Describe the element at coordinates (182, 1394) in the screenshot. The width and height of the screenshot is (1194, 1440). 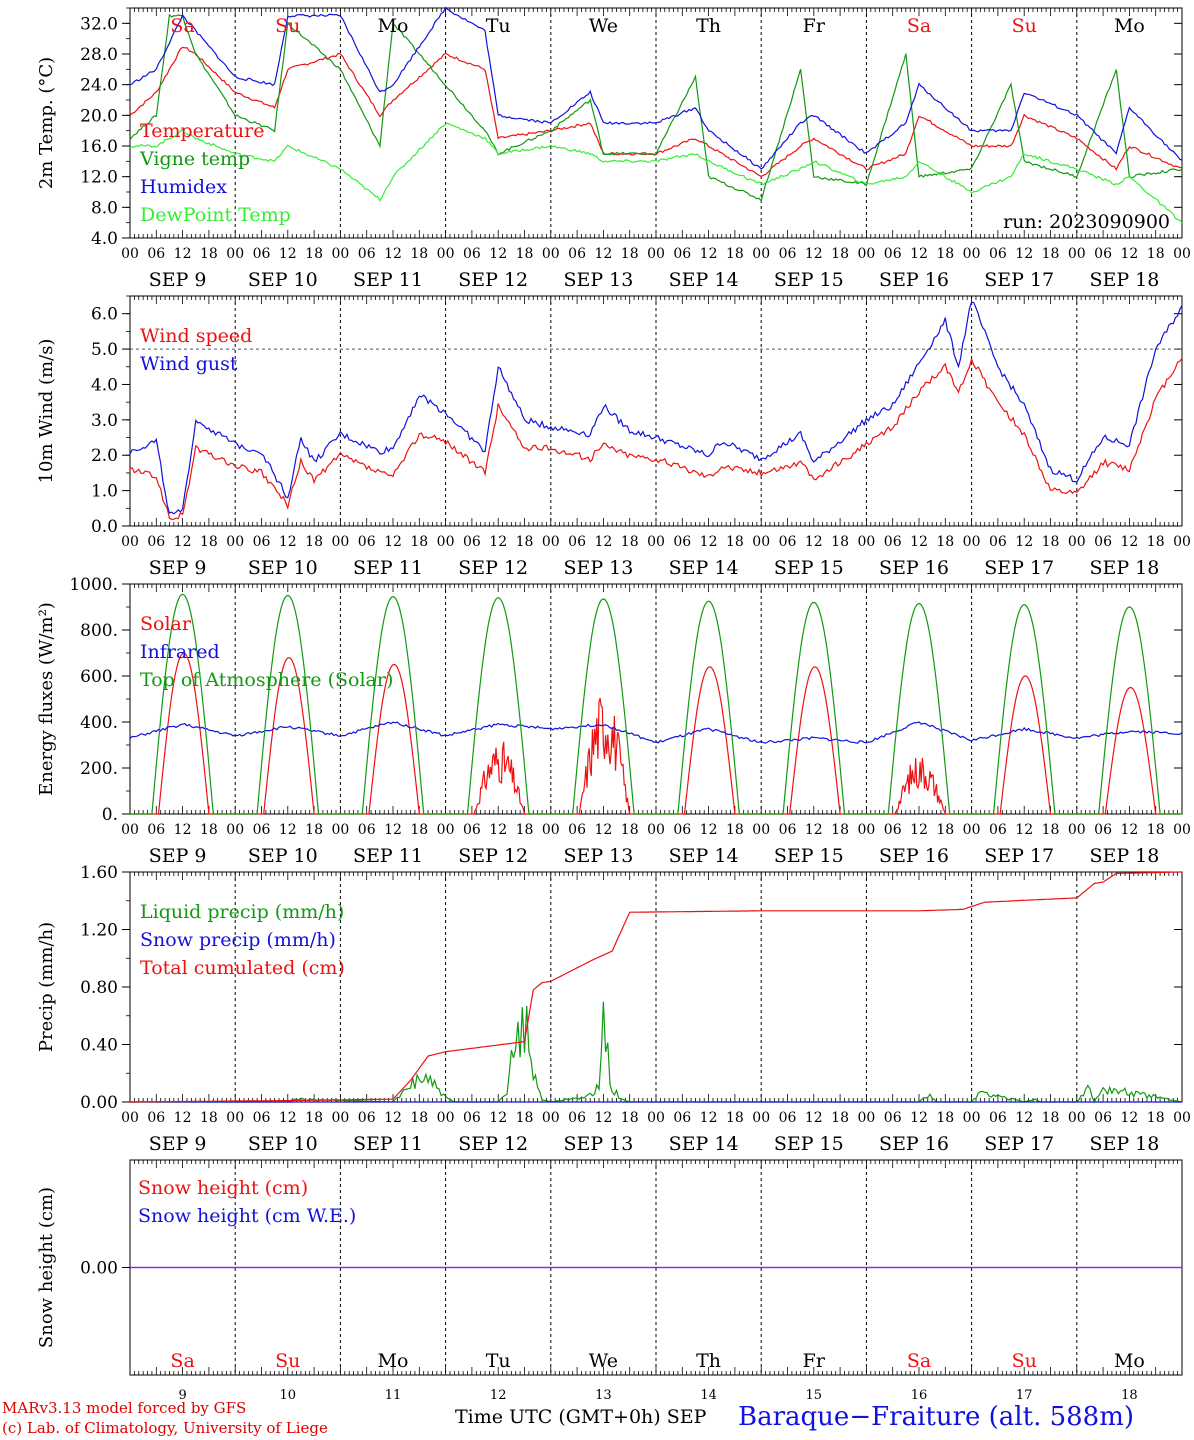
I see `date-label: 9` at that location.